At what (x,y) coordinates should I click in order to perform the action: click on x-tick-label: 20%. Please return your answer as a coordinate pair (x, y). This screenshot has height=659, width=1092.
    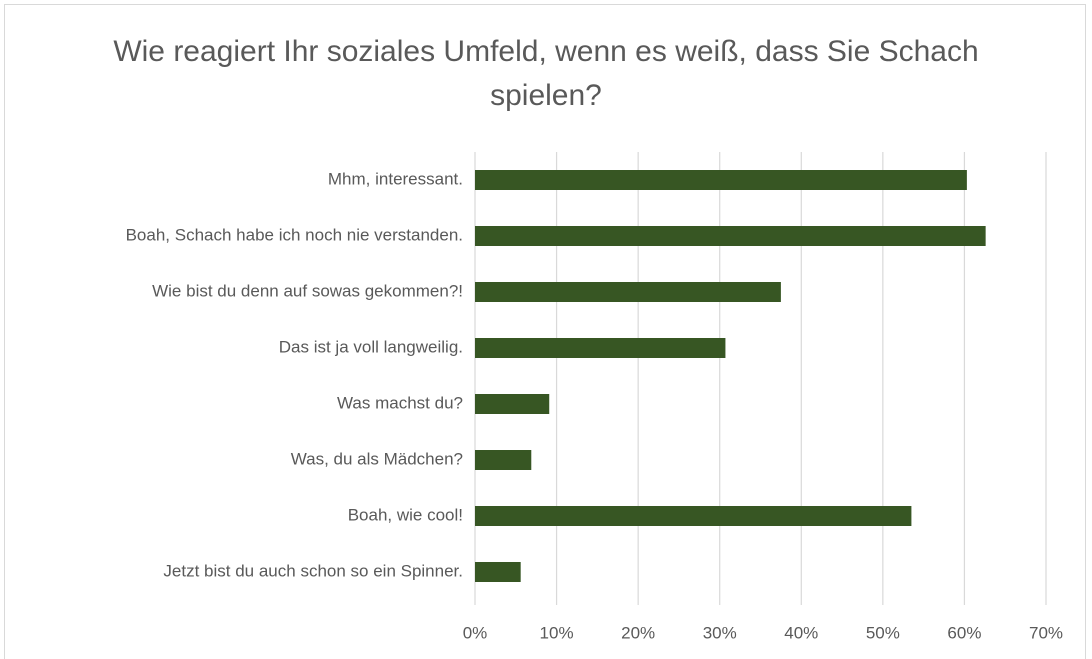
    Looking at the image, I should click on (638, 632).